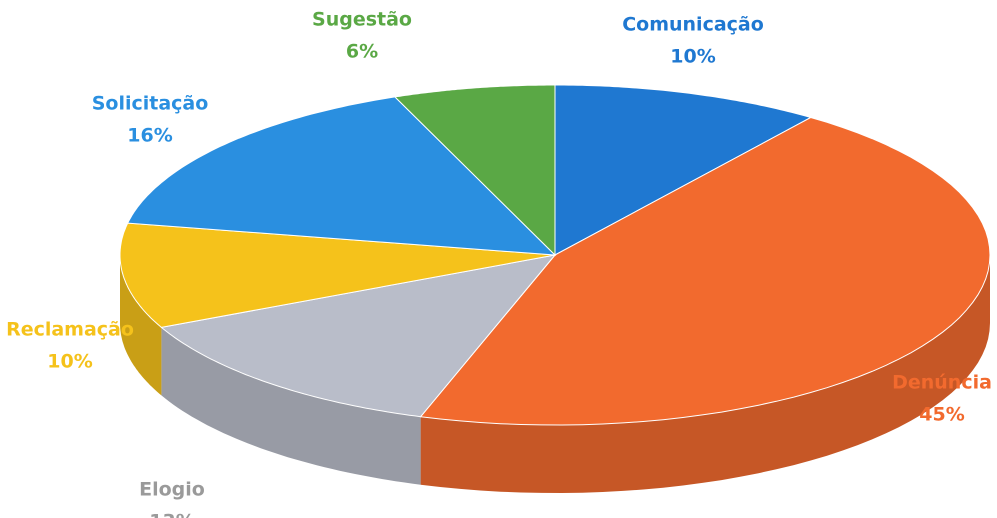  What do you see at coordinates (362, 20) in the screenshot?
I see `data-label-name: Sugestão` at bounding box center [362, 20].